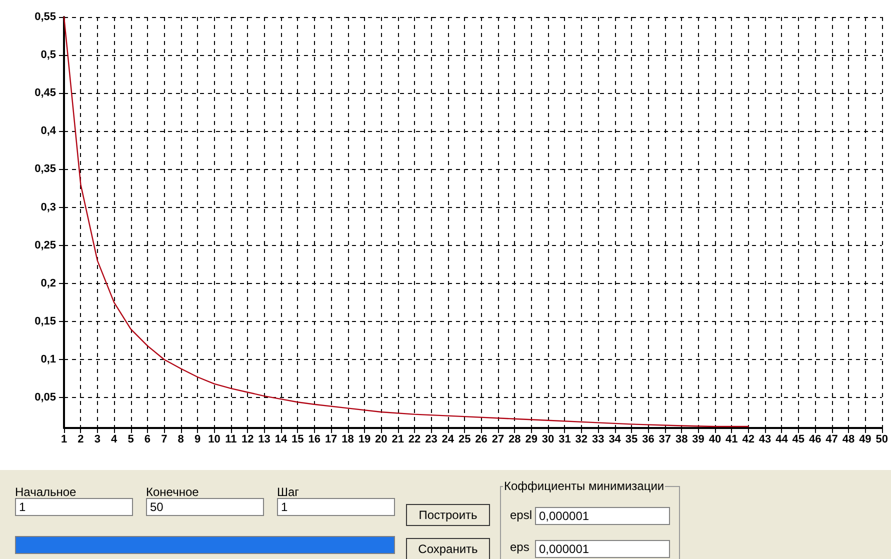  I want to click on y-tick-label: 0,4, so click(48, 131).